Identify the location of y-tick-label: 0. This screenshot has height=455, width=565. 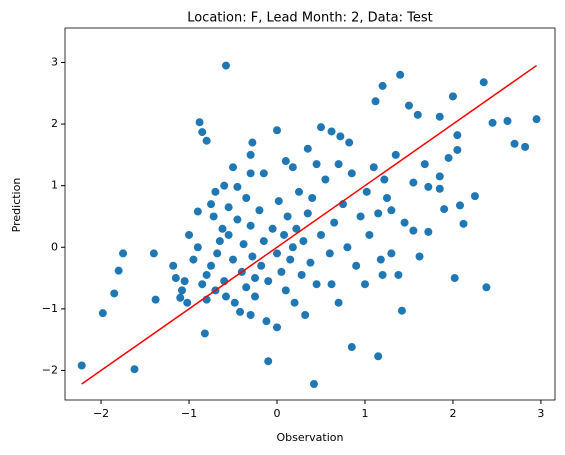
(54, 246).